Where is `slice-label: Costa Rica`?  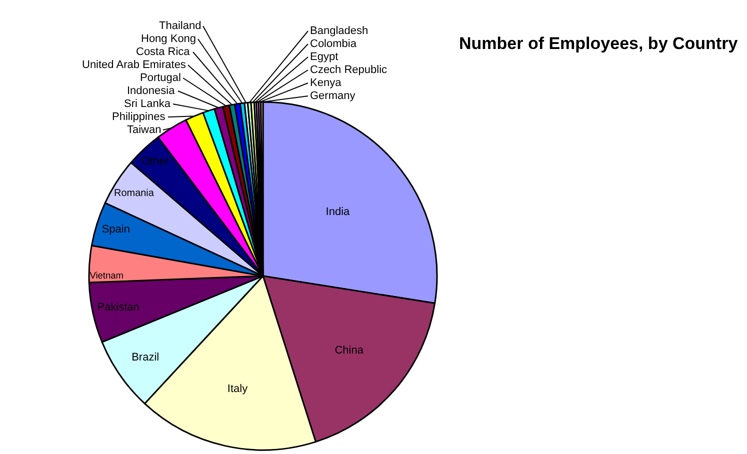
slice-label: Costa Rica is located at coordinates (163, 52).